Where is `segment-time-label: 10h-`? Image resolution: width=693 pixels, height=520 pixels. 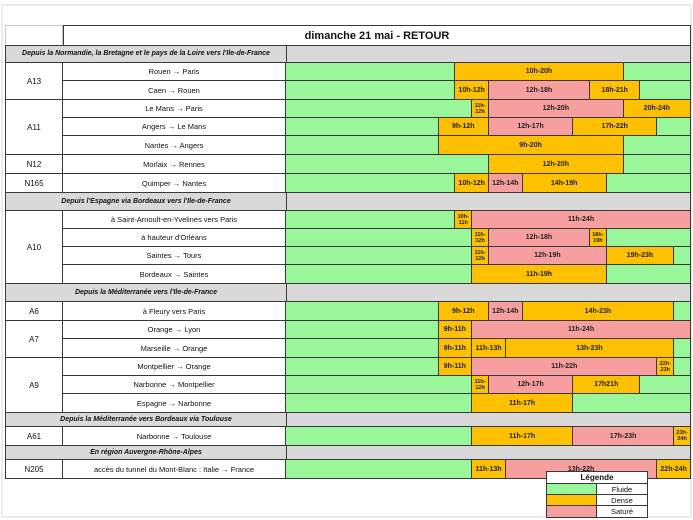 segment-time-label: 10h- is located at coordinates (463, 216).